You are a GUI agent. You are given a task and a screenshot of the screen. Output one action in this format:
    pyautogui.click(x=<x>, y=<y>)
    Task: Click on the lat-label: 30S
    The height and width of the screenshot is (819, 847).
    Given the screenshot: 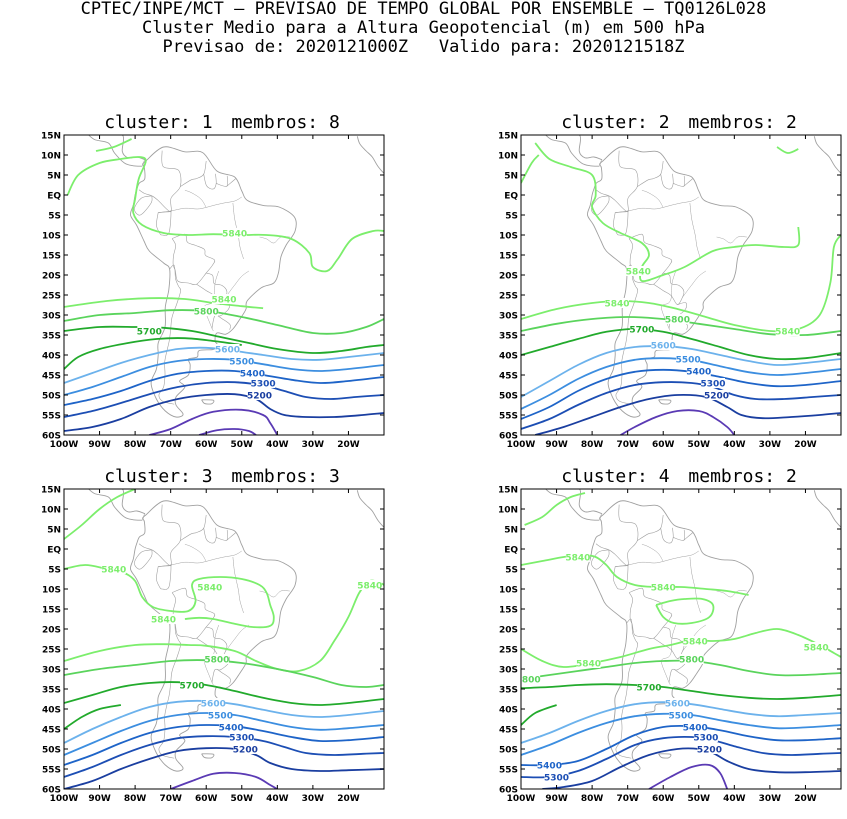 What is the action you would take?
    pyautogui.click(x=508, y=317)
    